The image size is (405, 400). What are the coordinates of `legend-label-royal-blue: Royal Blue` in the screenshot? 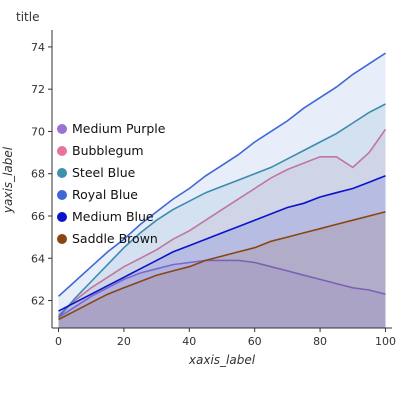 It's located at (105, 194).